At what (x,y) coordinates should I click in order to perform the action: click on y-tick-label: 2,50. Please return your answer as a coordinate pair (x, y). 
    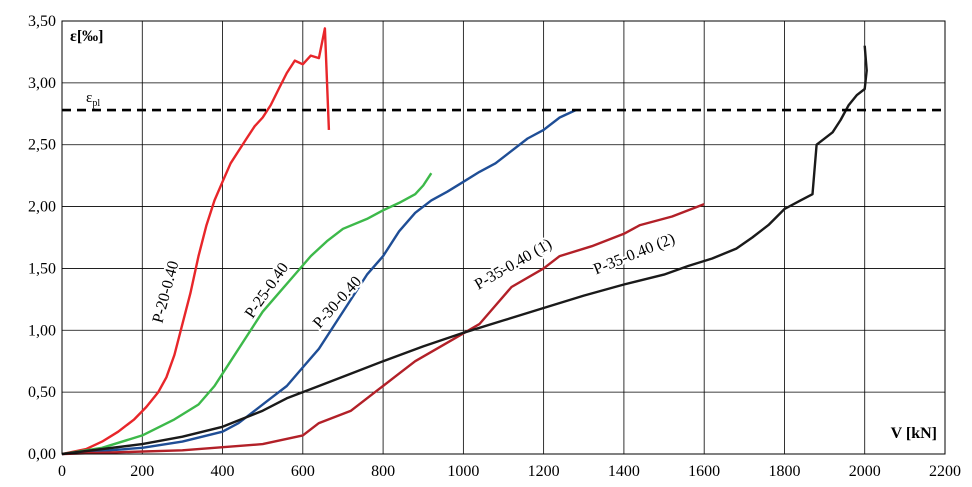
    Looking at the image, I should click on (42, 145).